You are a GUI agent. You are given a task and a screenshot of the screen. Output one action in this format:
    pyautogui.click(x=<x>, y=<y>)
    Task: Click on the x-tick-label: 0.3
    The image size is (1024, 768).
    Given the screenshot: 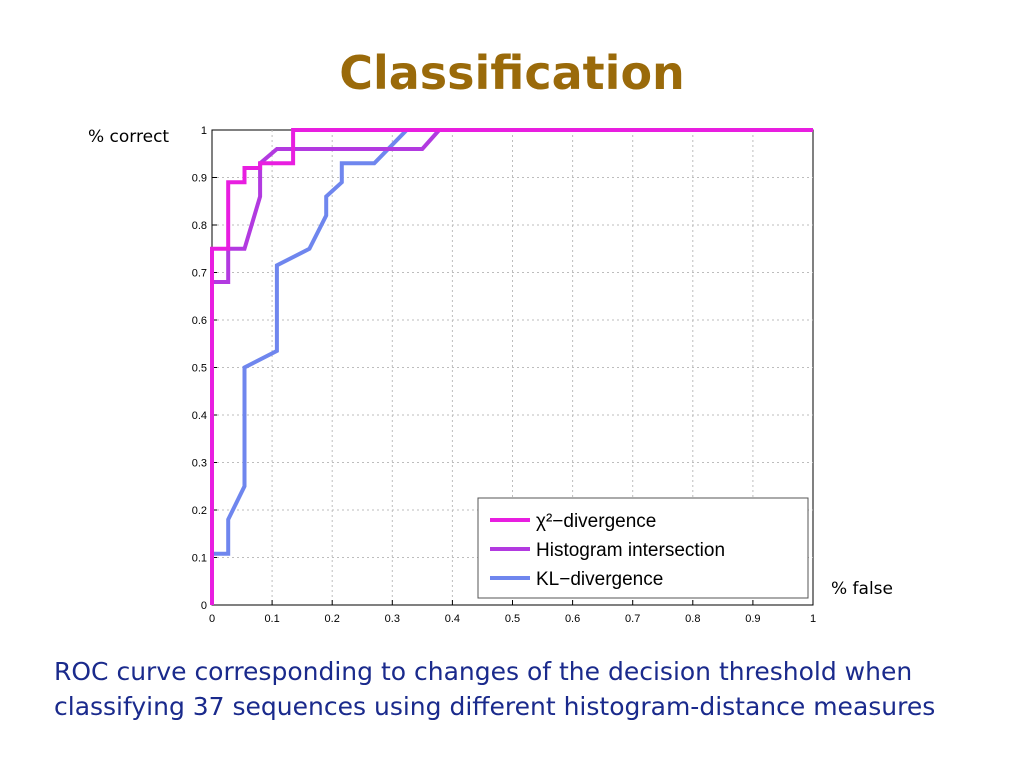 What is the action you would take?
    pyautogui.click(x=392, y=619)
    